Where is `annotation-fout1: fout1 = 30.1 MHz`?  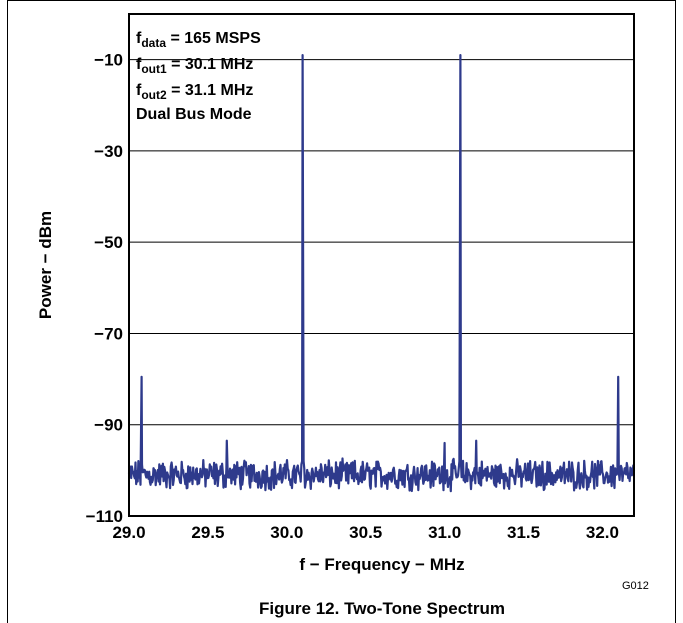 annotation-fout1: fout1 = 30.1 MHz is located at coordinates (194, 66).